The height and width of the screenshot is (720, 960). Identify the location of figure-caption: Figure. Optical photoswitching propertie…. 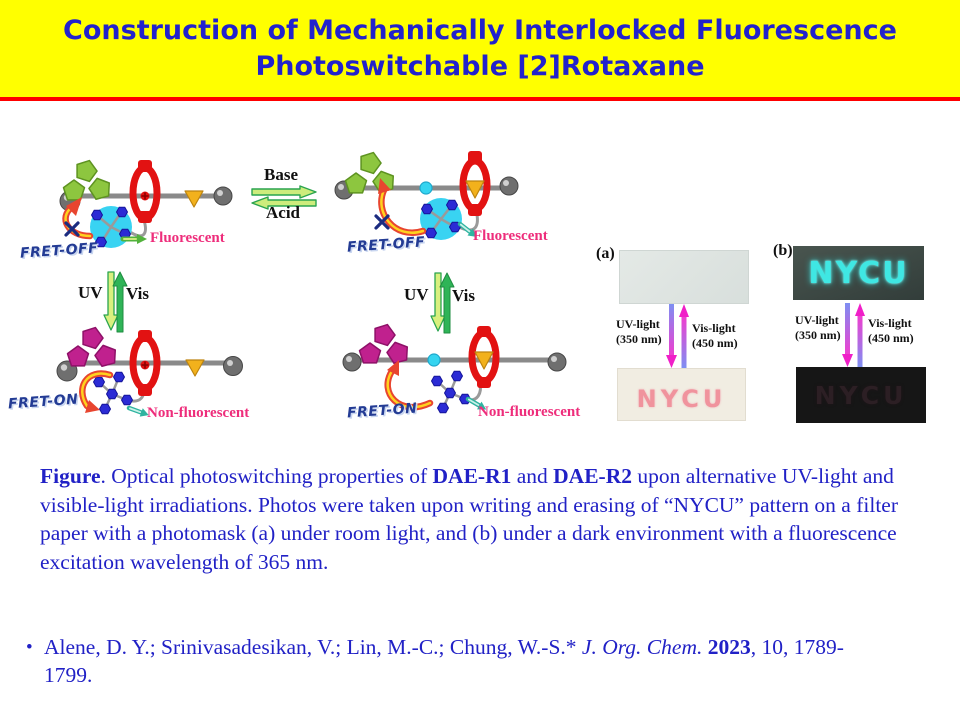
(473, 519).